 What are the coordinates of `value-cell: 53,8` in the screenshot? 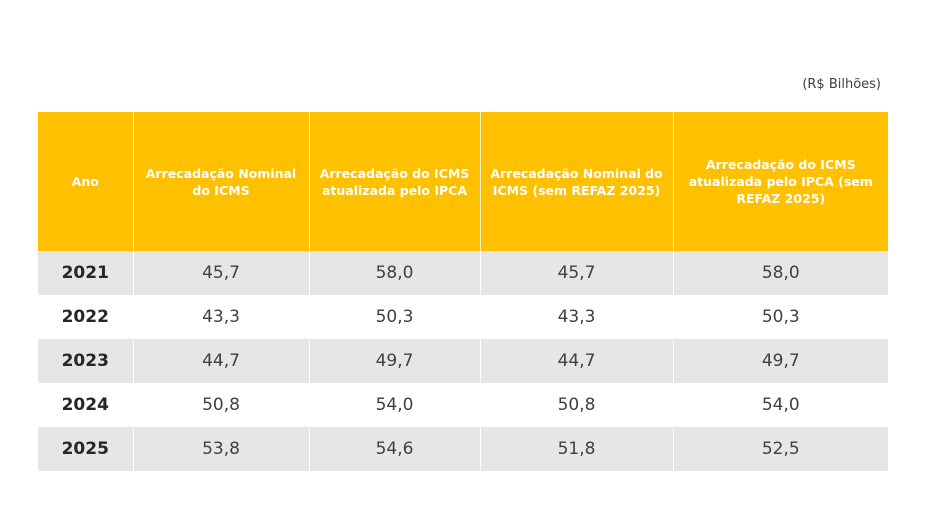 It's located at (220, 449).